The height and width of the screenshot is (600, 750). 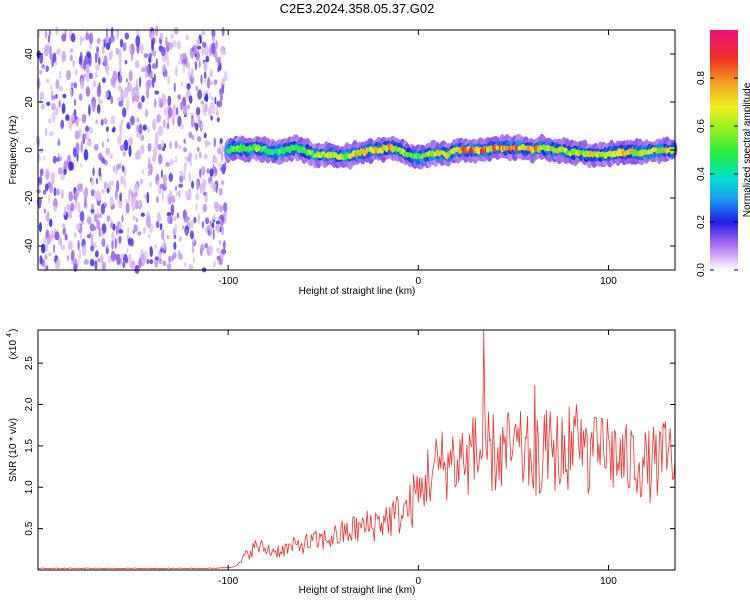 What do you see at coordinates (29, 150) in the screenshot?
I see `spectrogram-y-tick-label: 0` at bounding box center [29, 150].